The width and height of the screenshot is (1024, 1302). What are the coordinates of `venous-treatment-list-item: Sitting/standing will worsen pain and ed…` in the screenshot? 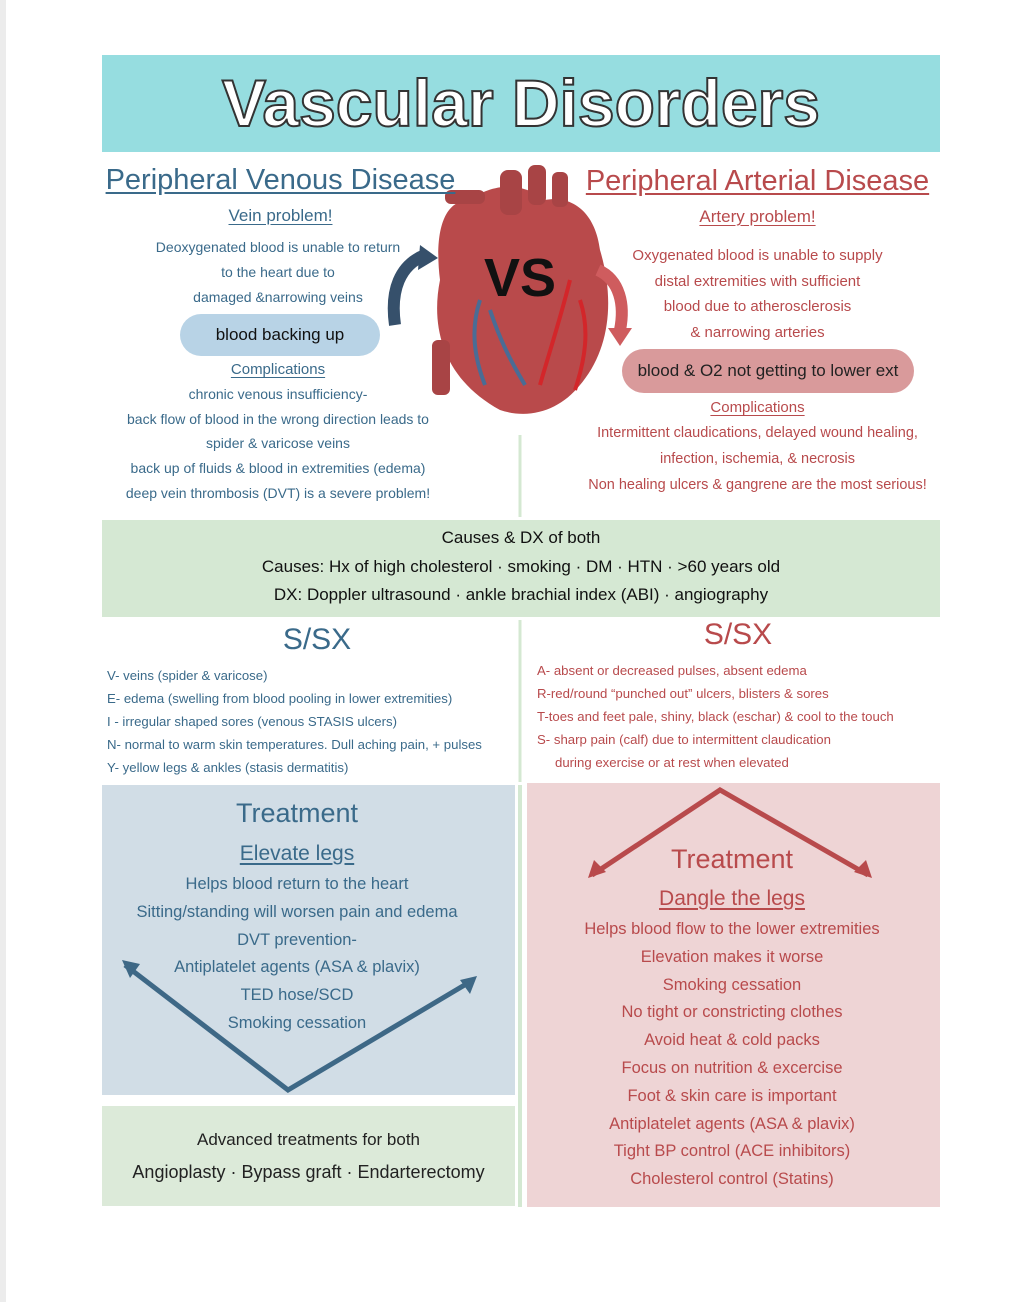 It's located at (297, 911).